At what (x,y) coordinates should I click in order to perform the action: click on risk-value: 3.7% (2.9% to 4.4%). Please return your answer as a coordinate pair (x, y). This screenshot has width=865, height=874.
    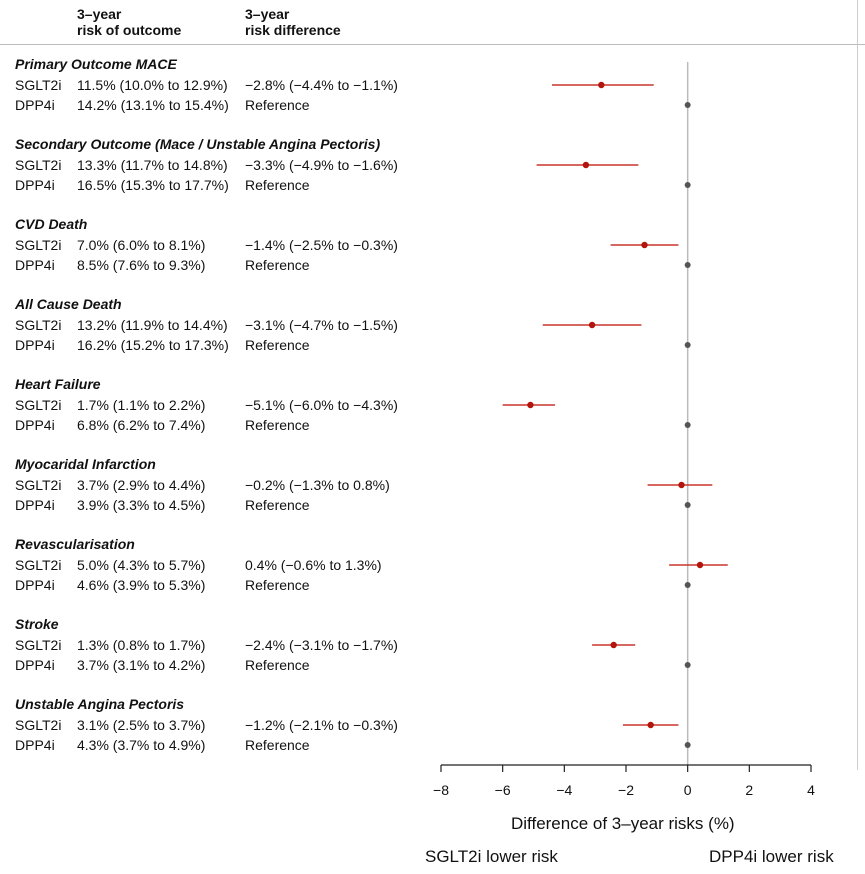
    Looking at the image, I should click on (141, 485).